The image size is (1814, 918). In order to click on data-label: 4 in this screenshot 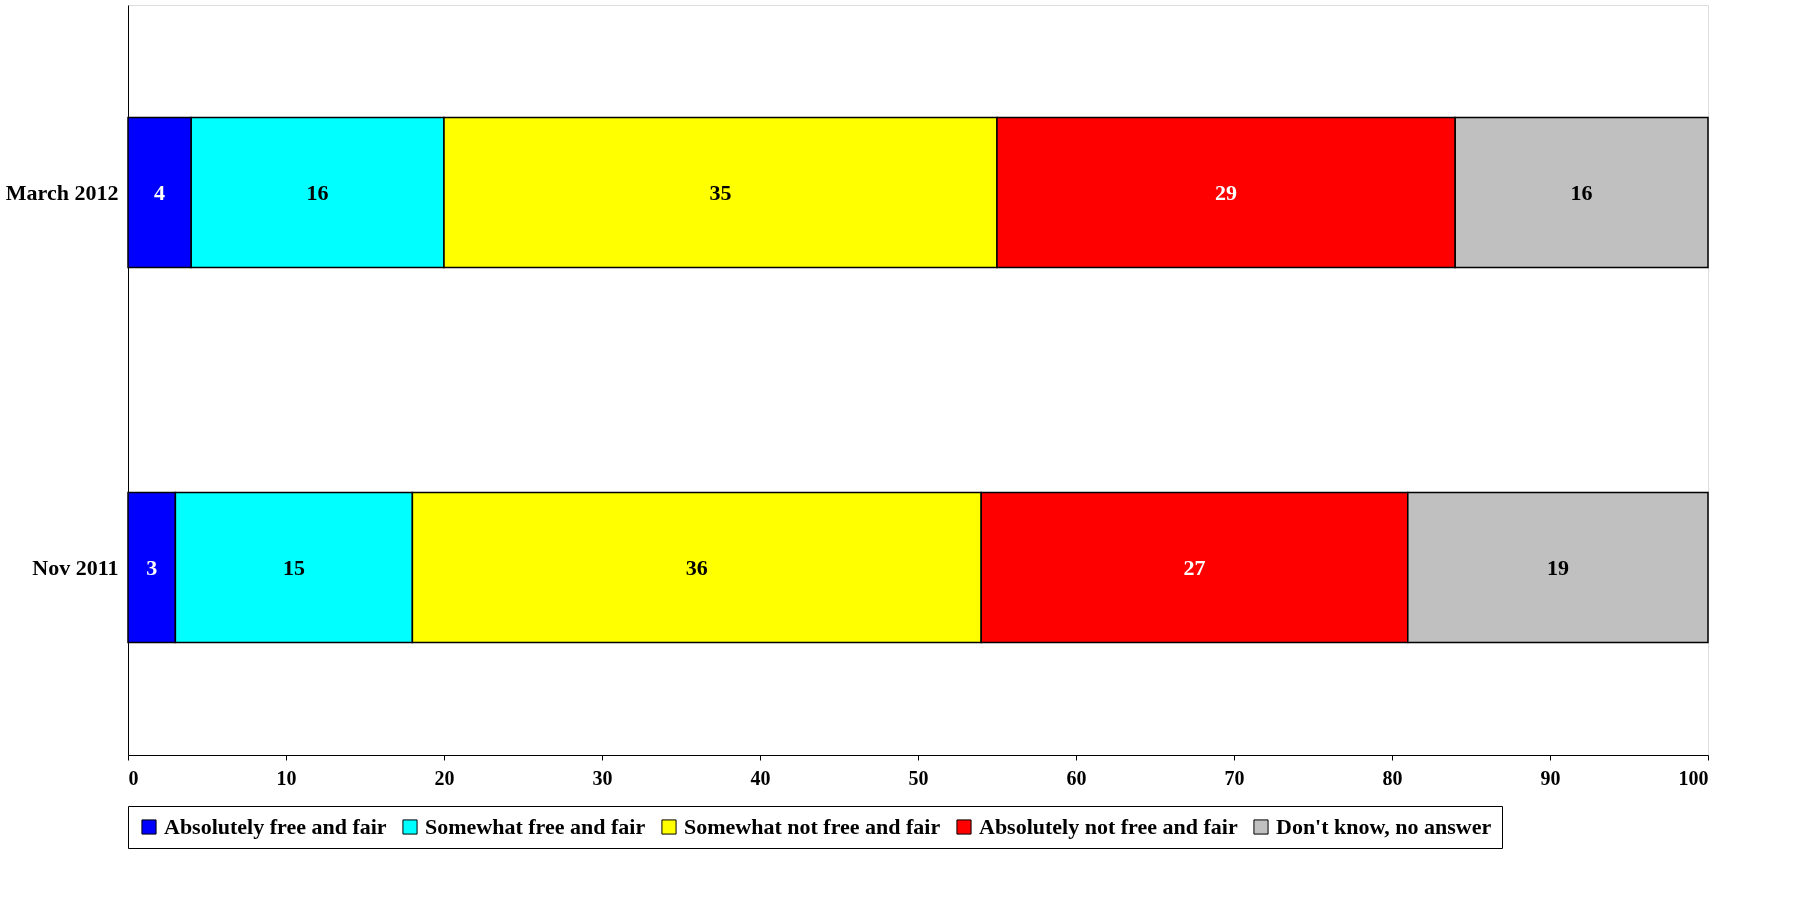, I will do `click(160, 192)`.